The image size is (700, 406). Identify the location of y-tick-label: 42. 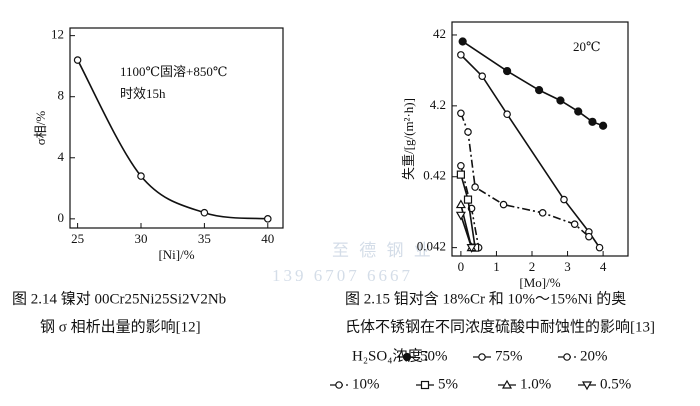
(439, 33).